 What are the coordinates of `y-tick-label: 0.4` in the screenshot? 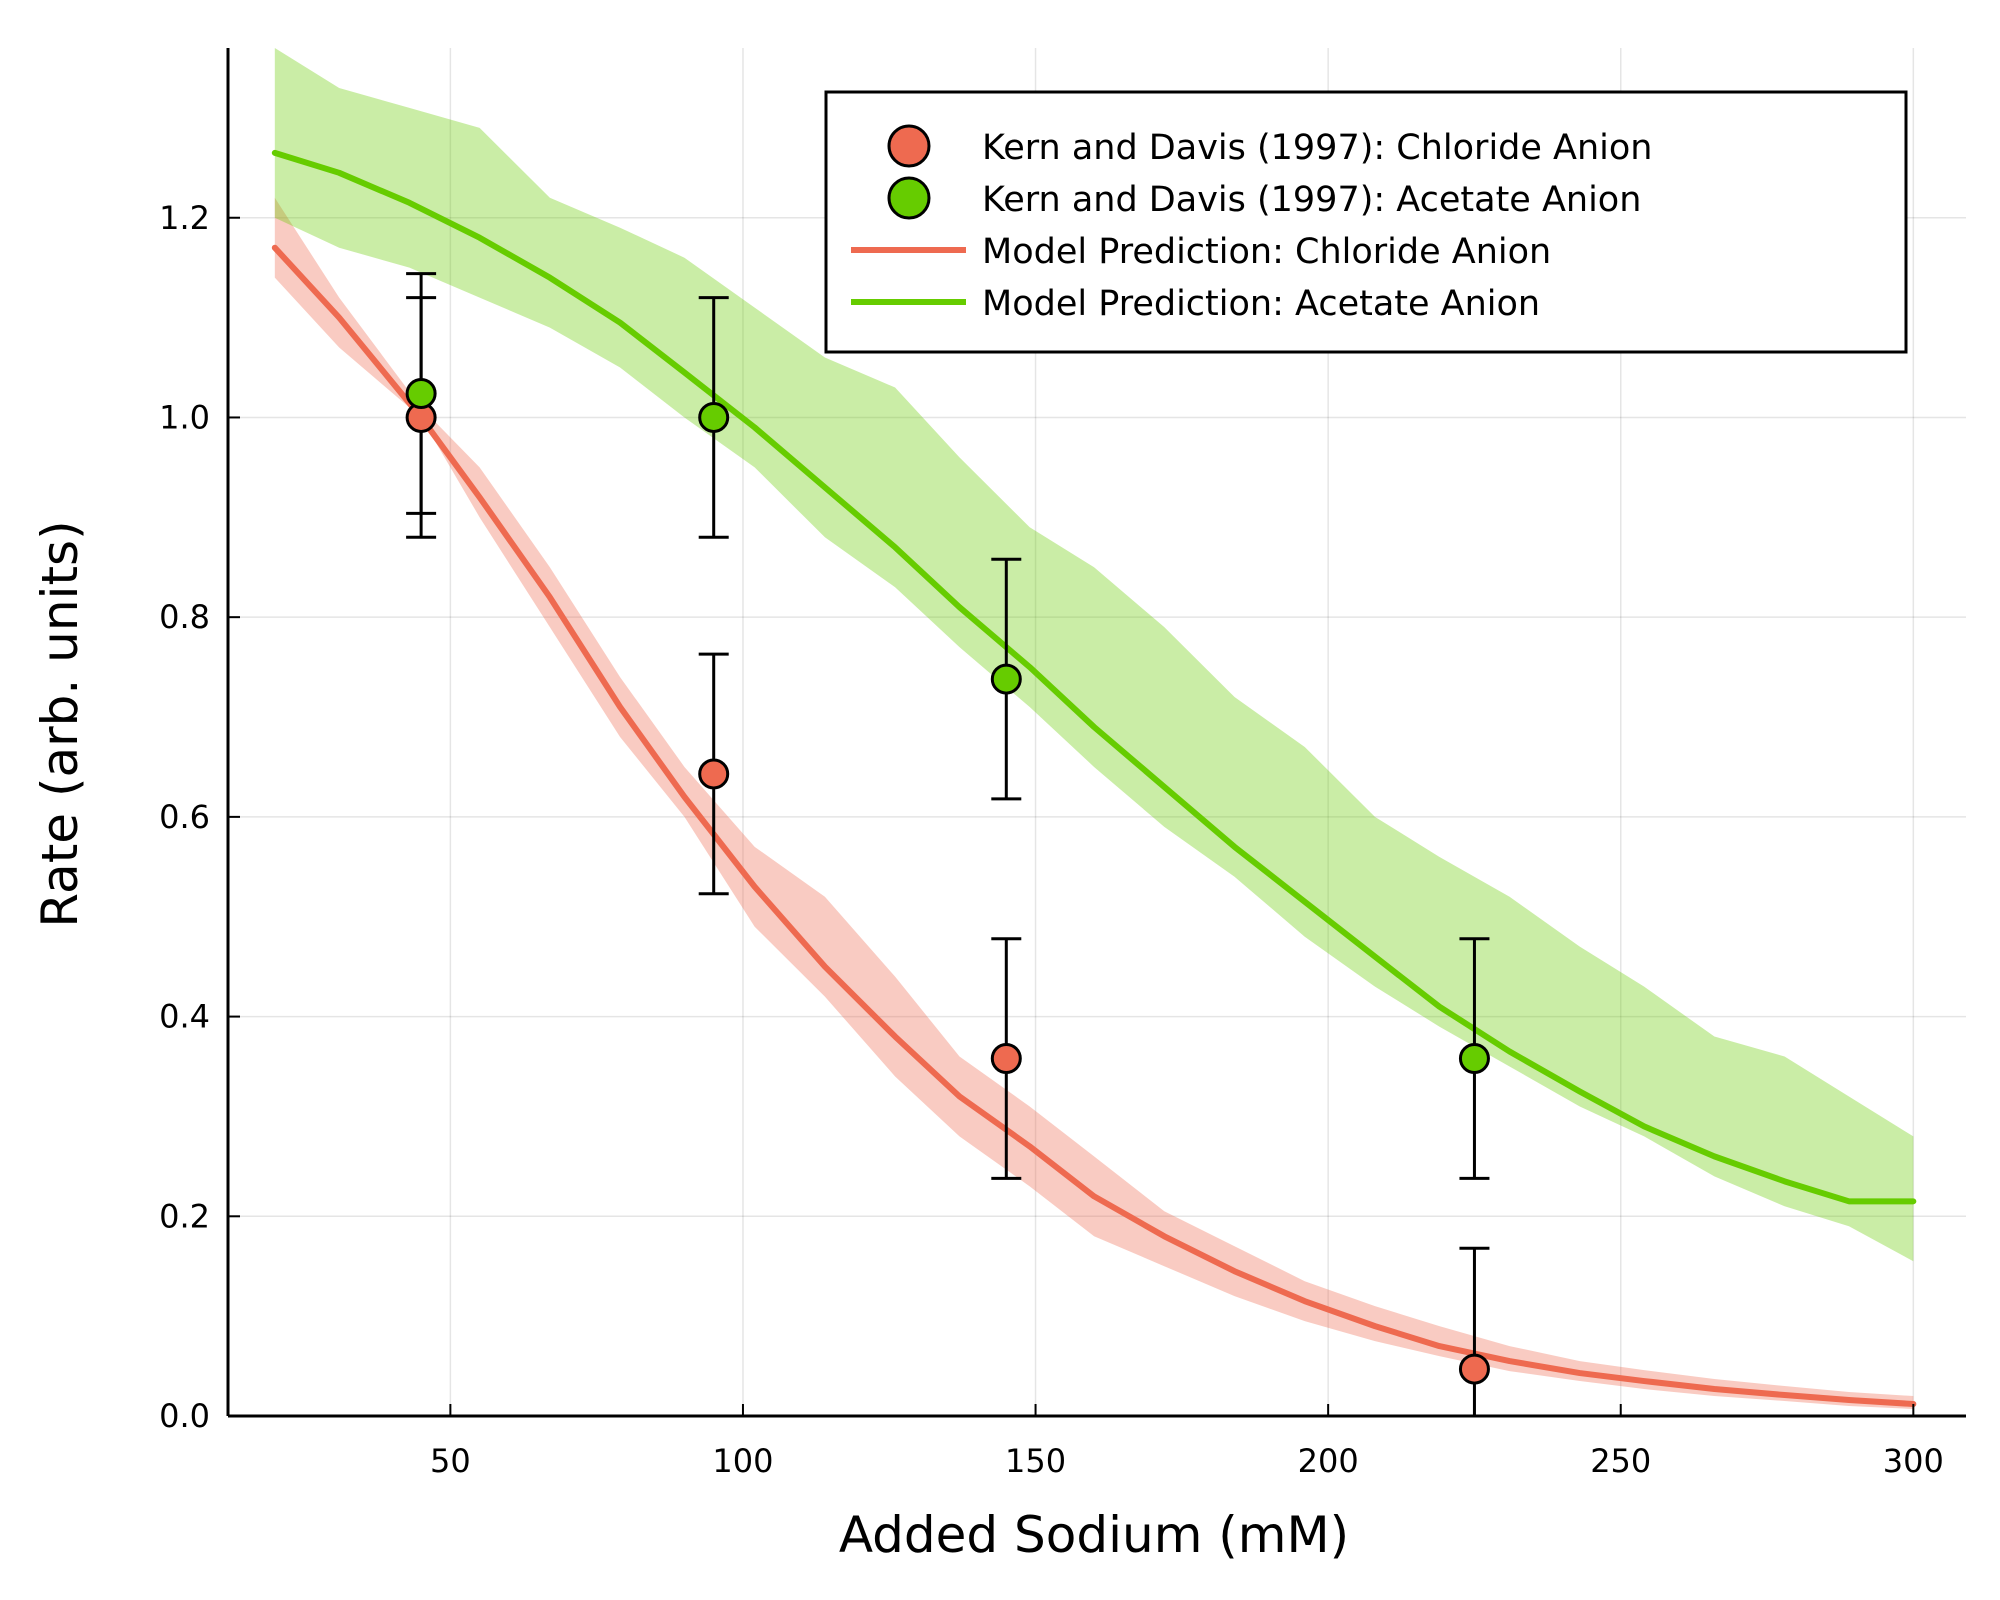 It's located at (184, 1017).